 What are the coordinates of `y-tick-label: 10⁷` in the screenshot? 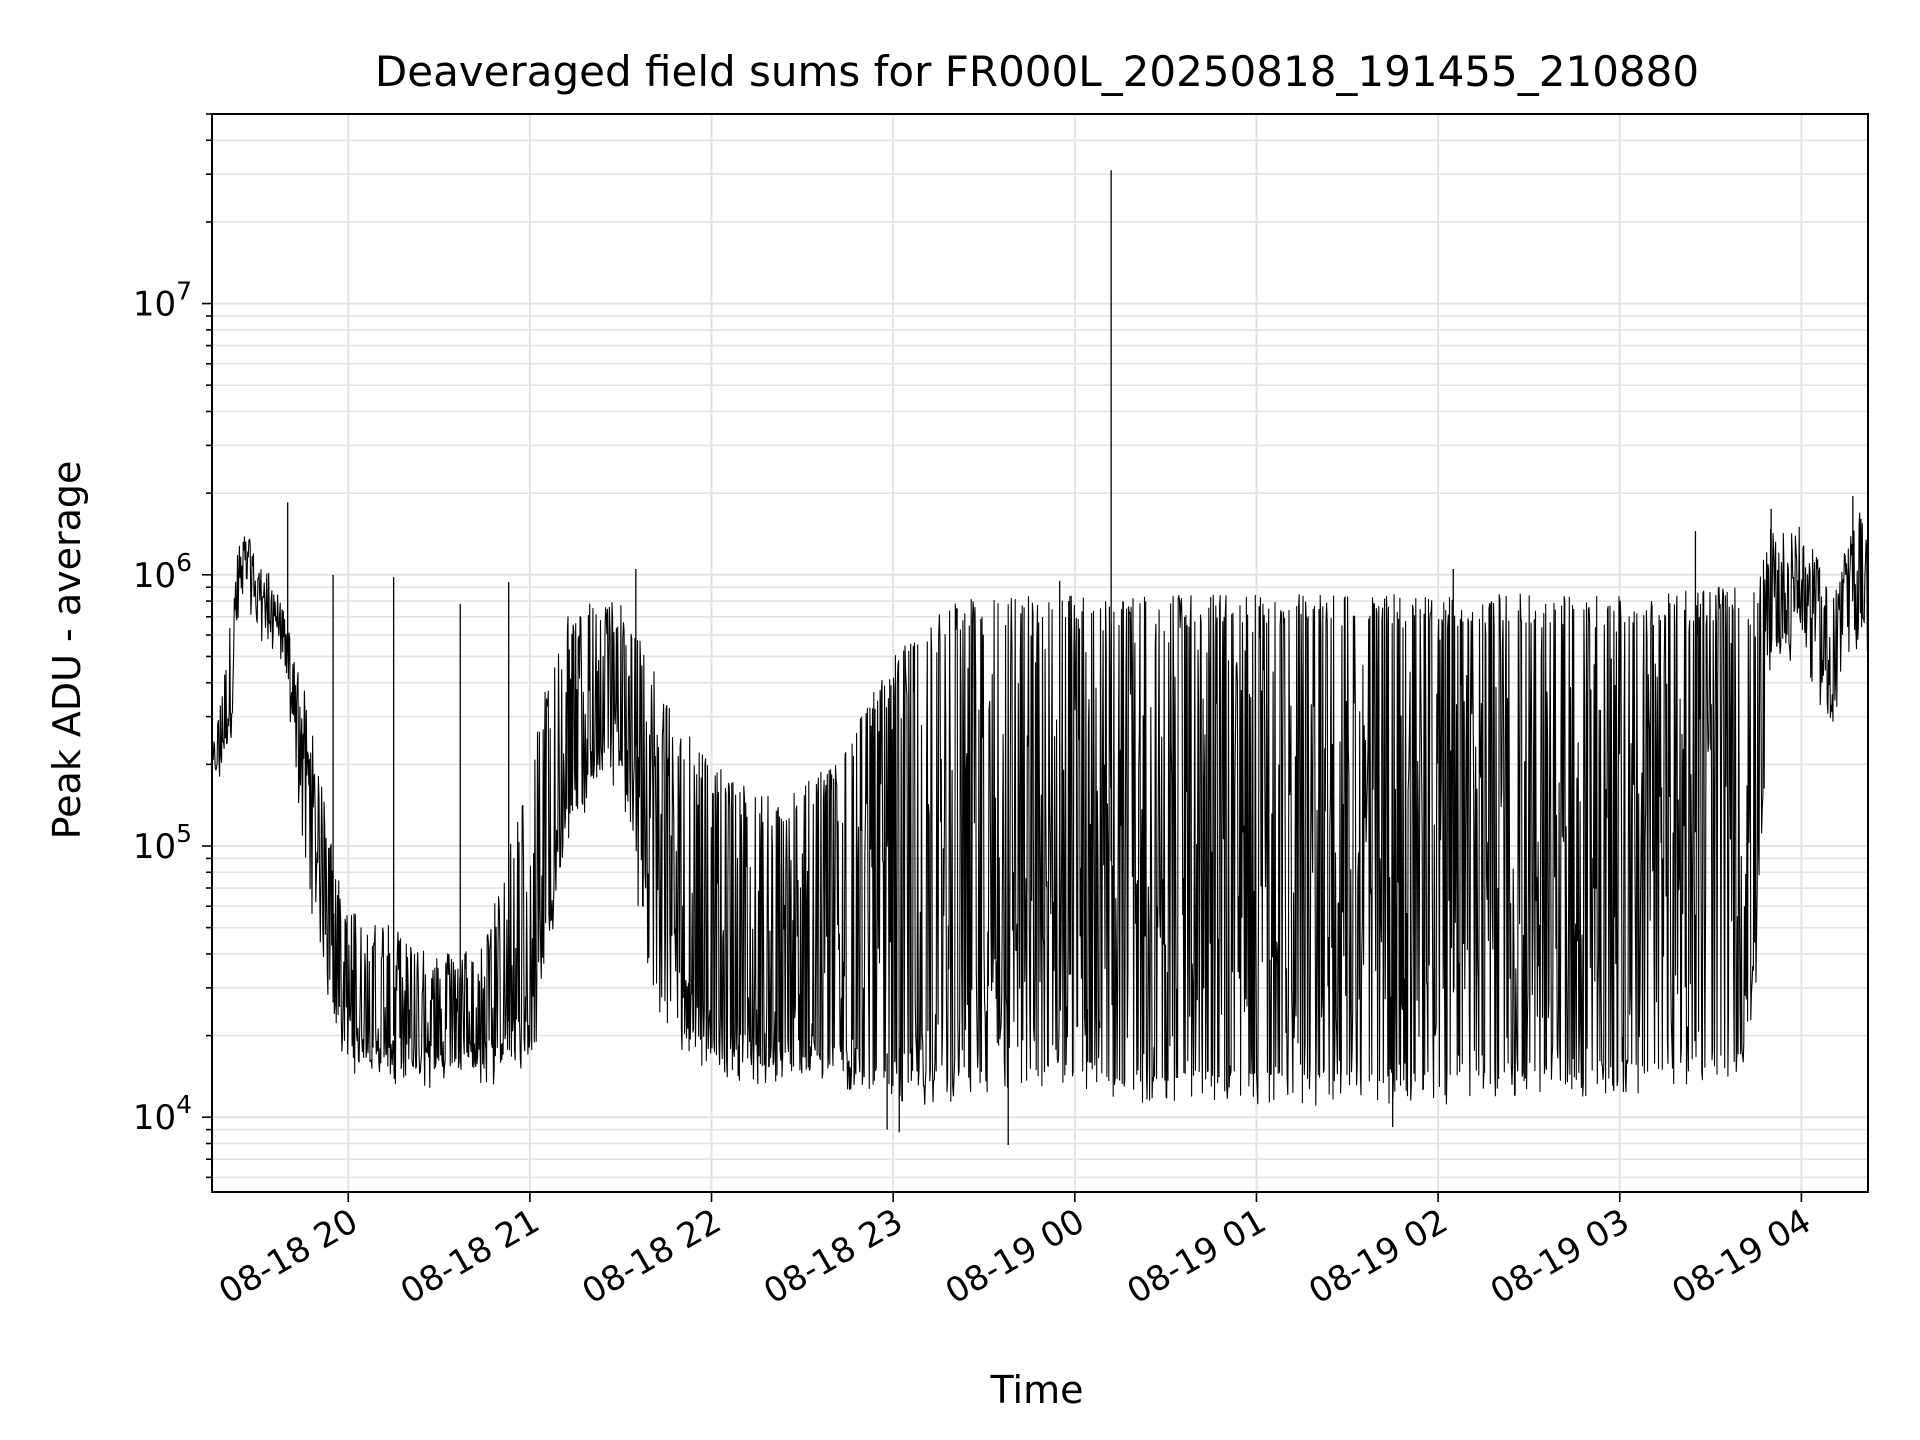 It's located at (162, 301).